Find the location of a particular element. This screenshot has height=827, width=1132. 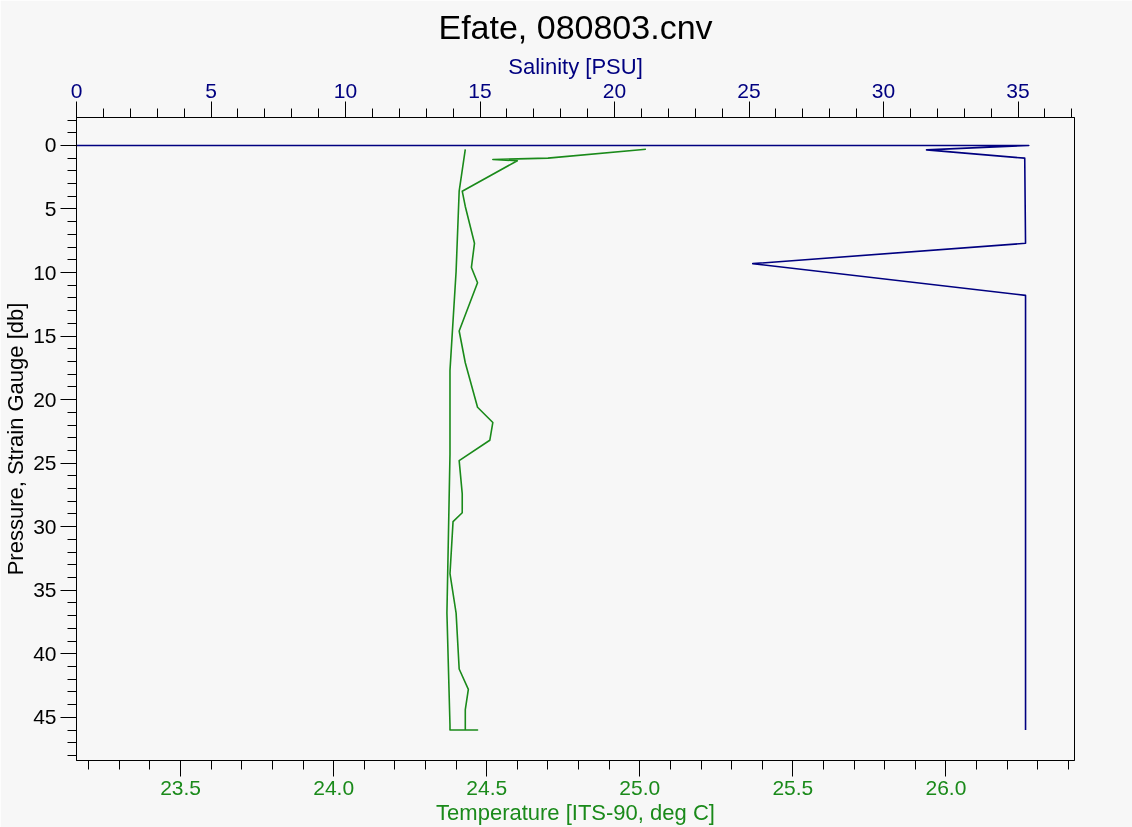

x-tick-label: 25.0 is located at coordinates (640, 787).